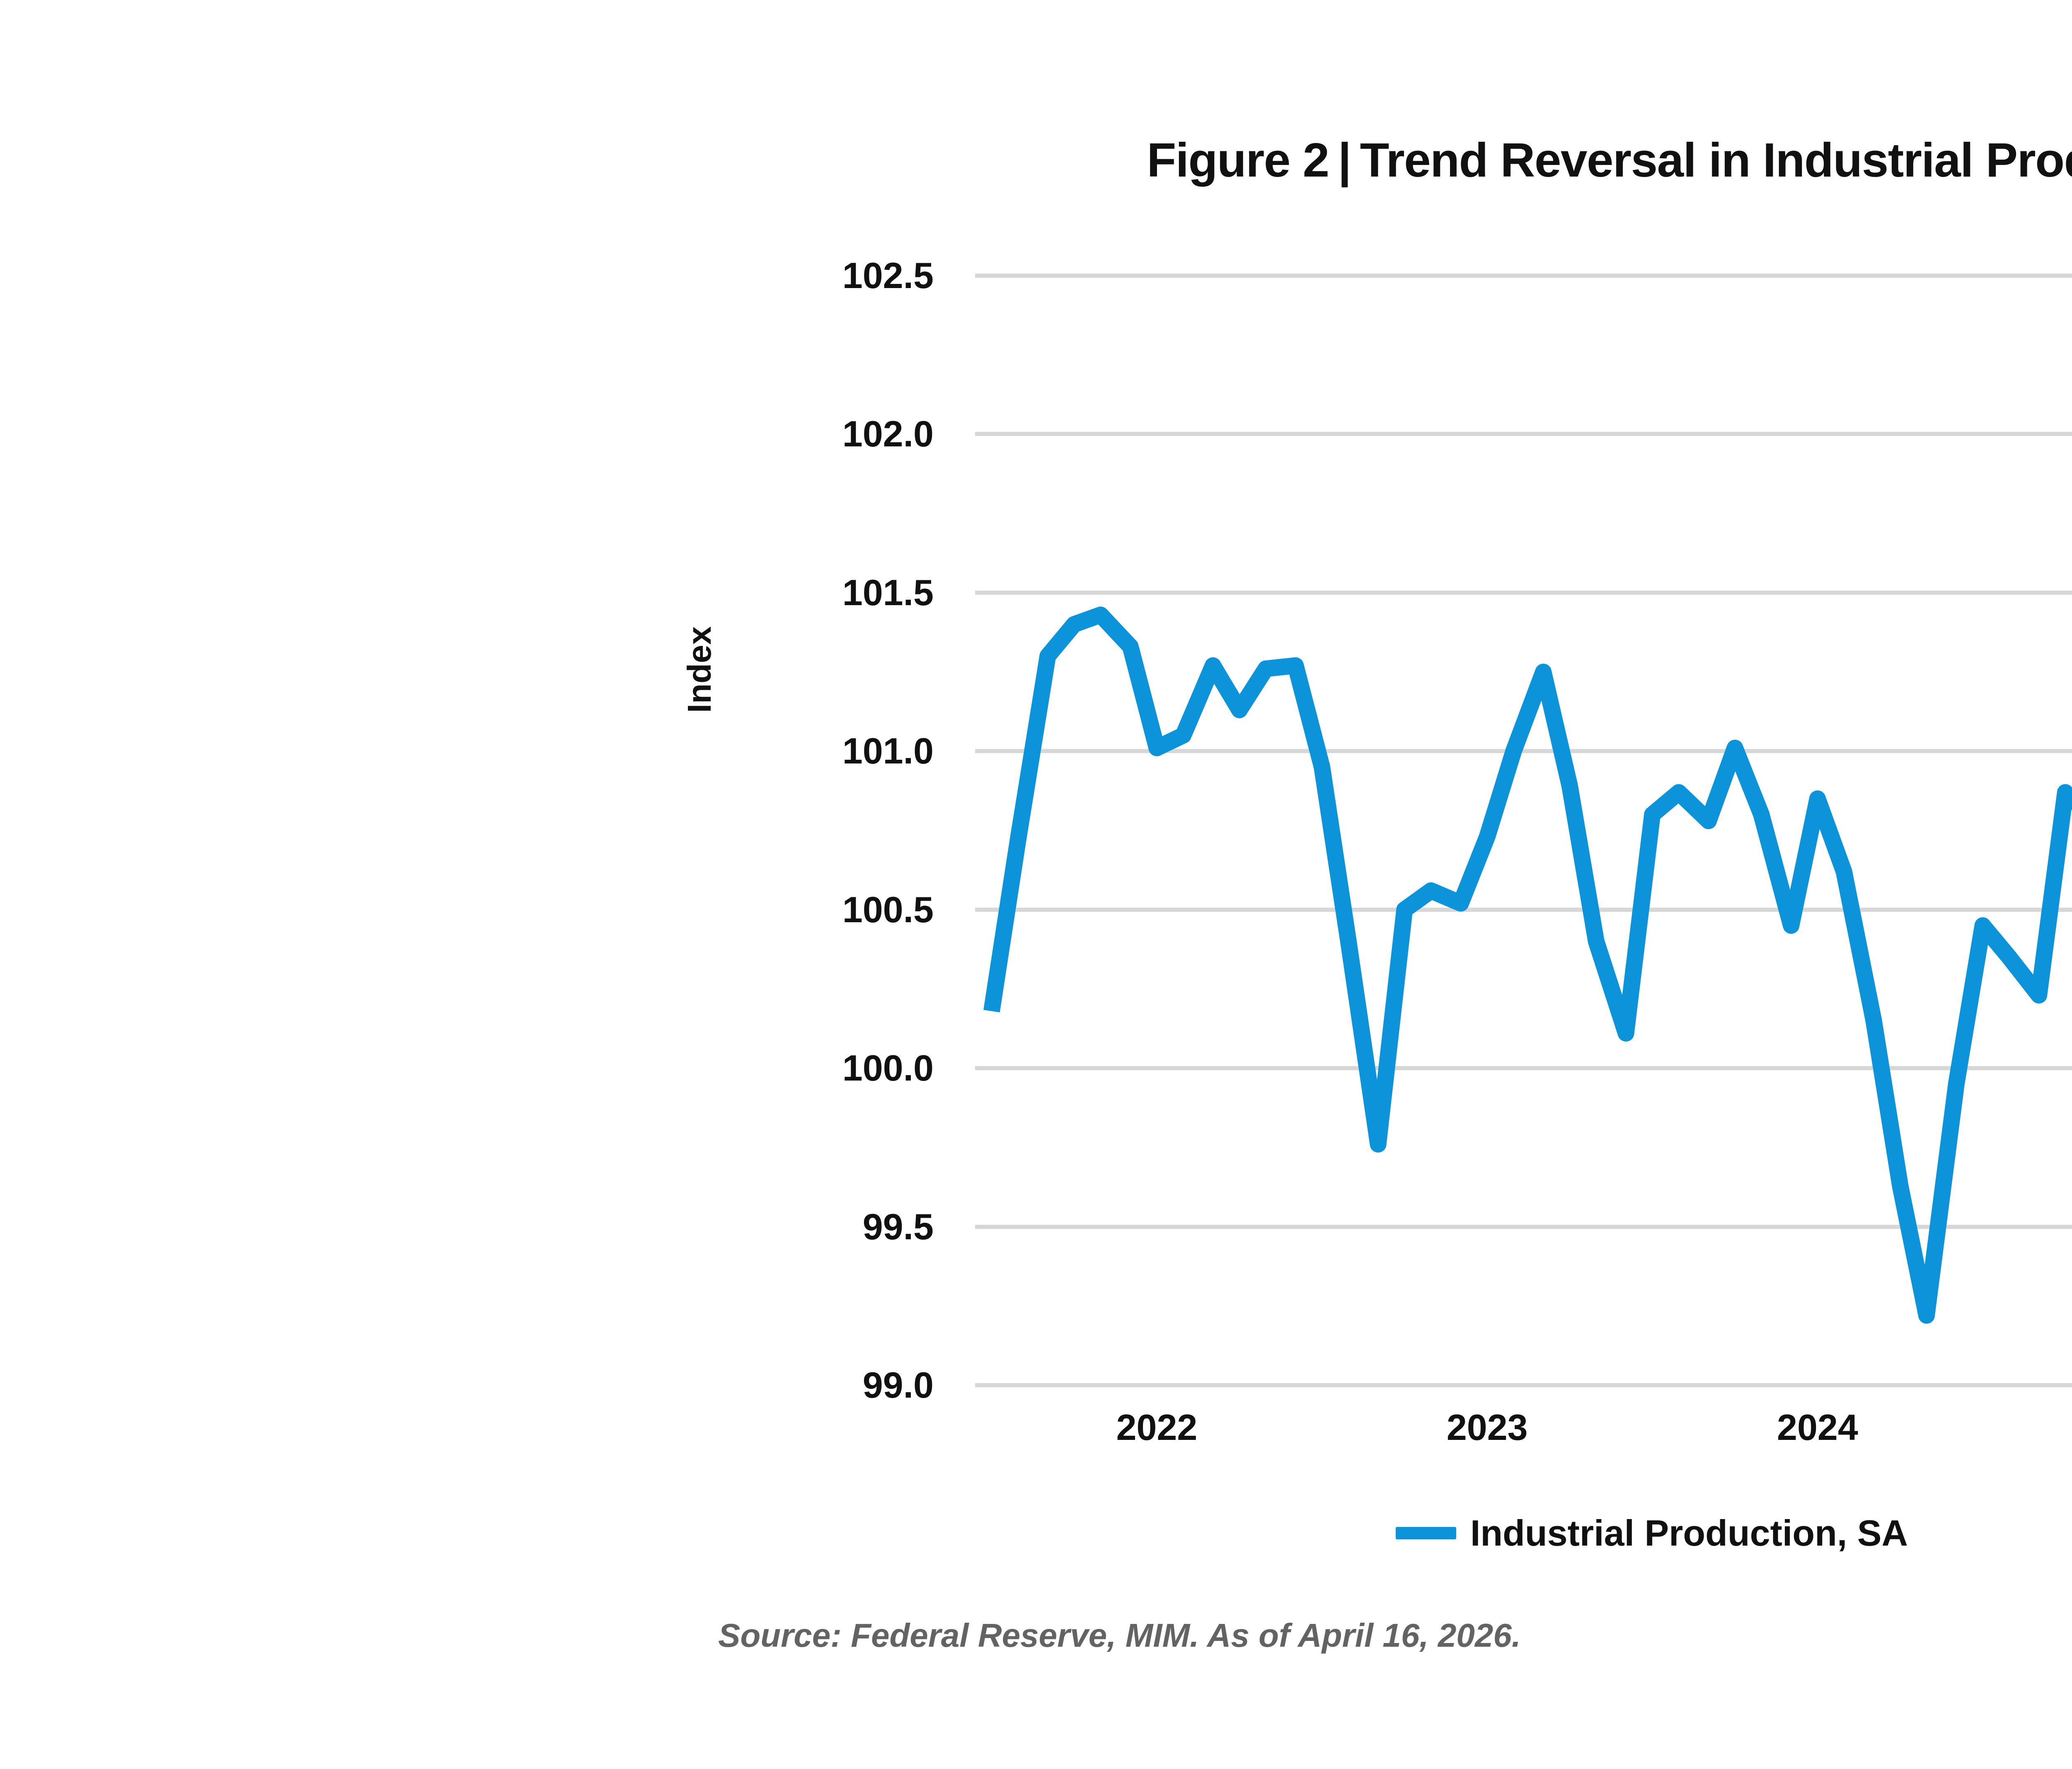  I want to click on y-tick-label-101-5: 101.5, so click(888, 592).